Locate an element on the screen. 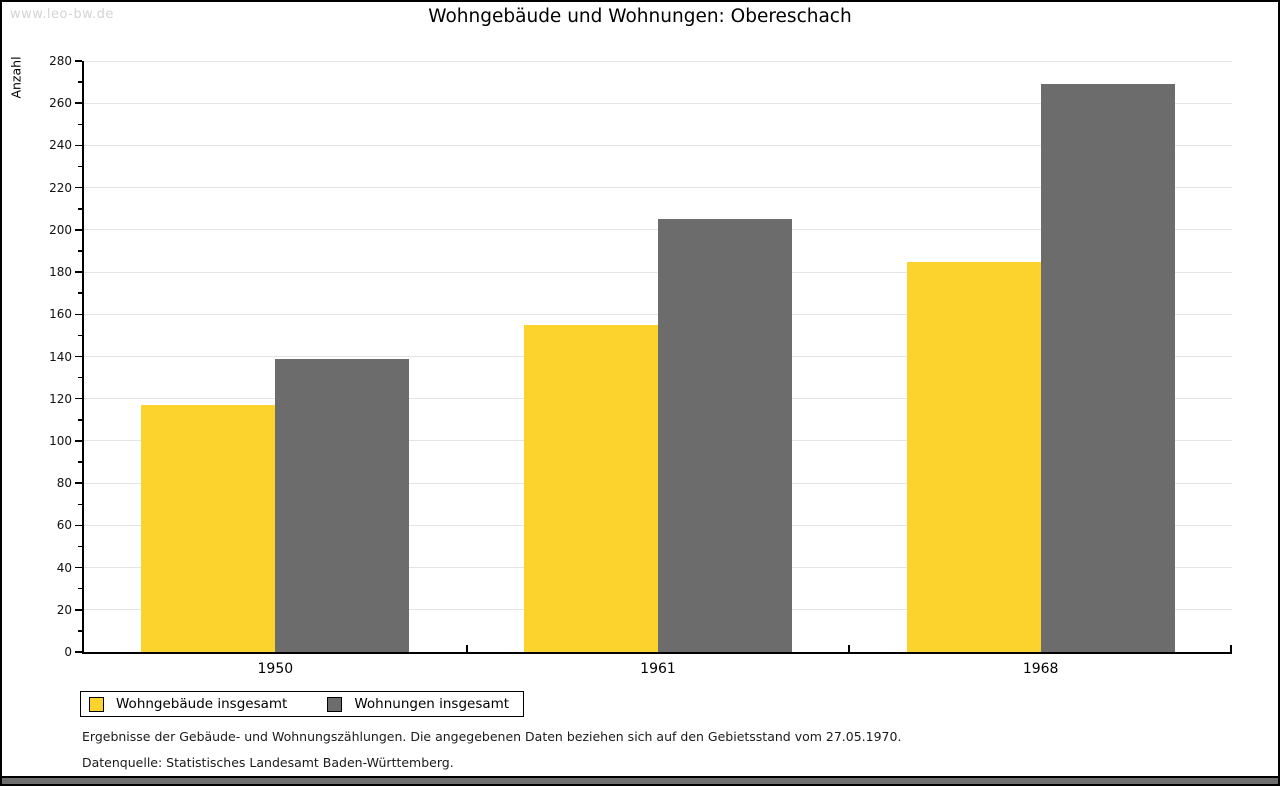 This screenshot has height=791, width=1280. legend-item-wohnungen: Wohnungen insgesamt is located at coordinates (418, 704).